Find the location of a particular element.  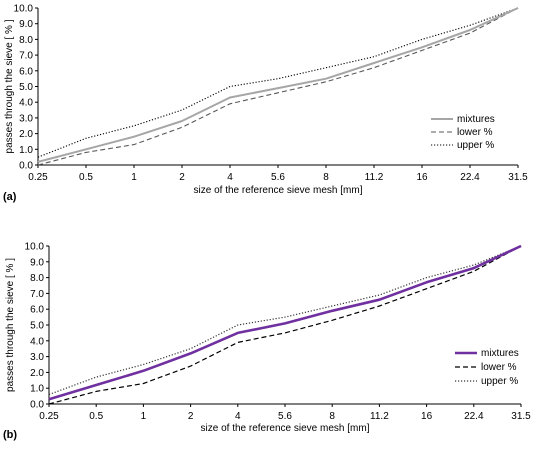

chart-a-y-tick-label: 3.0 is located at coordinates (26, 118).